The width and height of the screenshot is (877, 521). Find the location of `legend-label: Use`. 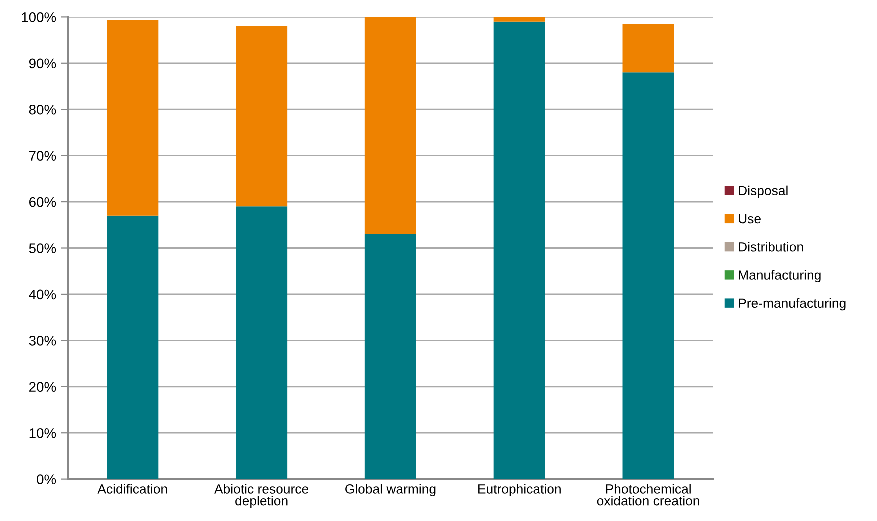

legend-label: Use is located at coordinates (750, 219).